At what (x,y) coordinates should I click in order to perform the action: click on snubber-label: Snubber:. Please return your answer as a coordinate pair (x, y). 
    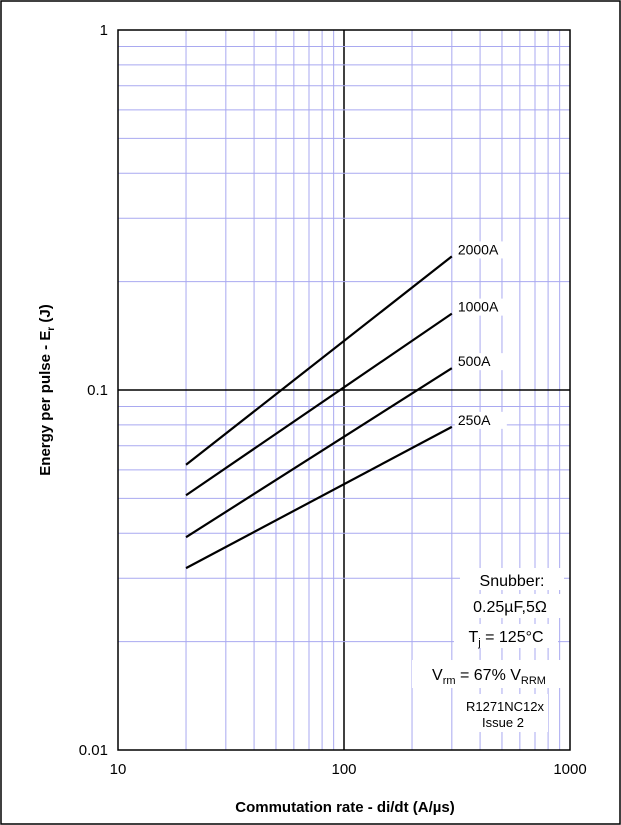
    Looking at the image, I should click on (512, 581).